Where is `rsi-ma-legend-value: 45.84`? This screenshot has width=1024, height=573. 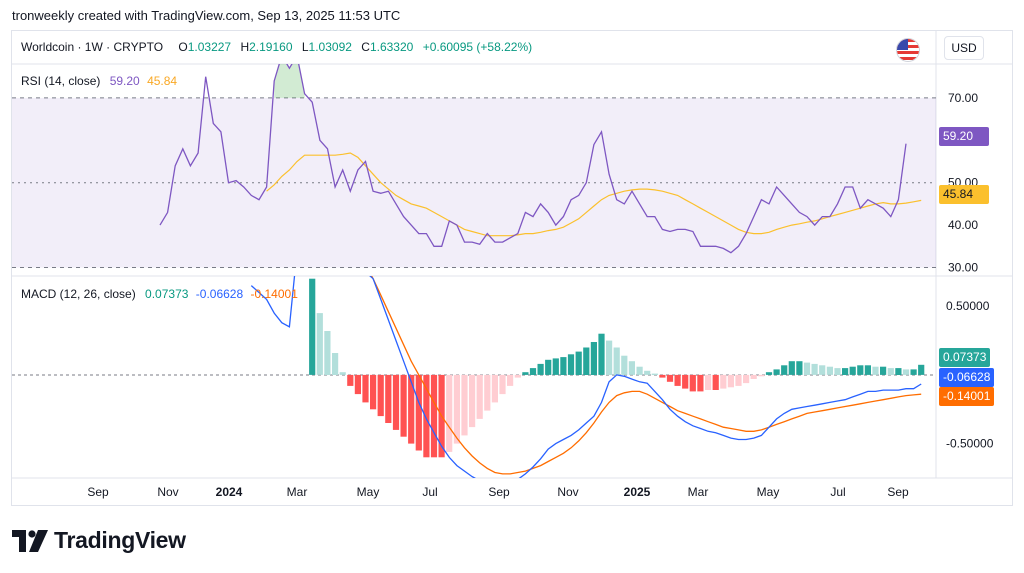 rsi-ma-legend-value: 45.84 is located at coordinates (162, 81).